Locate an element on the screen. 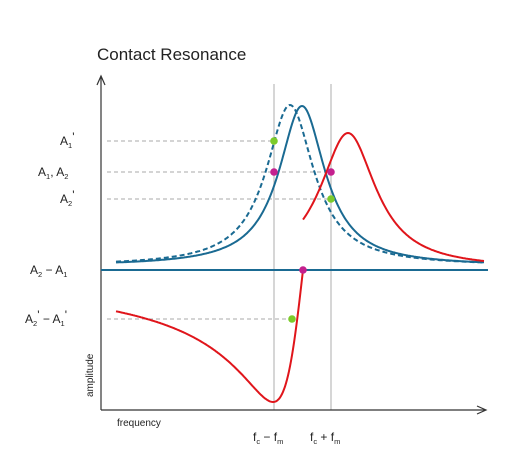 The height and width of the screenshot is (475, 526). label-a2-prime: A2' is located at coordinates (67, 198).